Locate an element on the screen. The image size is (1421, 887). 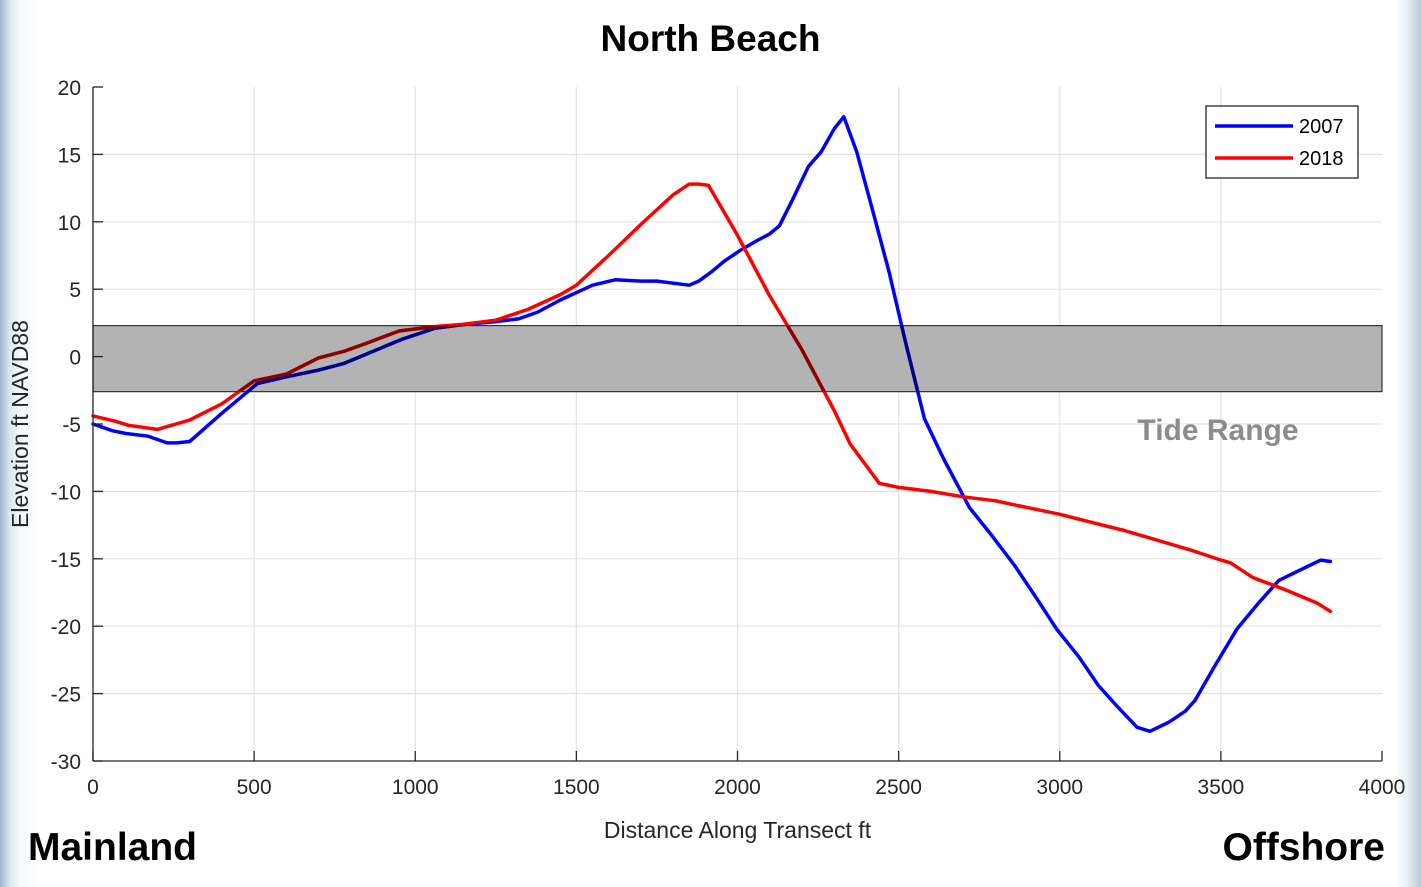
legend: 2007 2018 is located at coordinates (1282, 142).